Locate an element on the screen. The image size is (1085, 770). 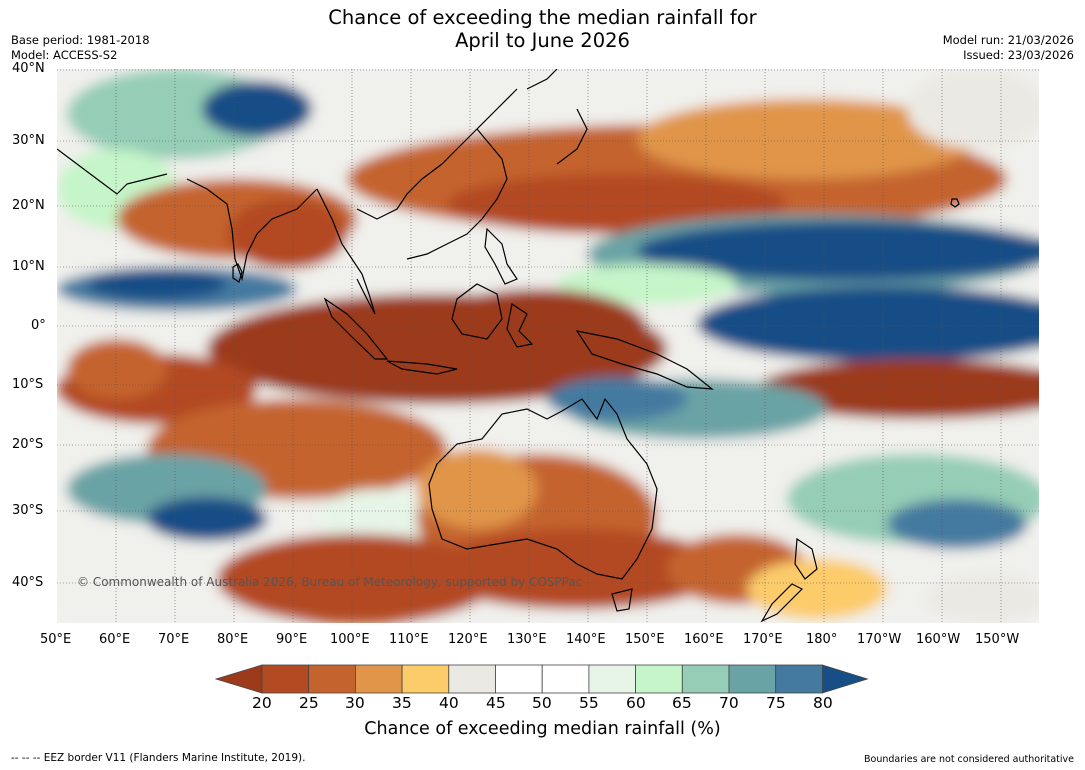
lon-label-170w: 170°W is located at coordinates (879, 639).